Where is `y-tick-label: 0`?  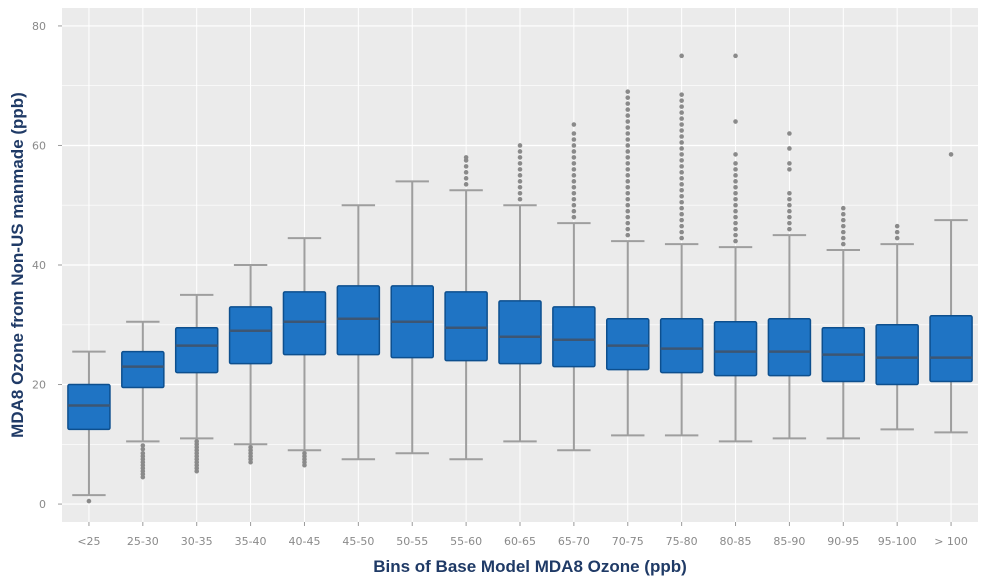
y-tick-label: 0 is located at coordinates (42, 504).